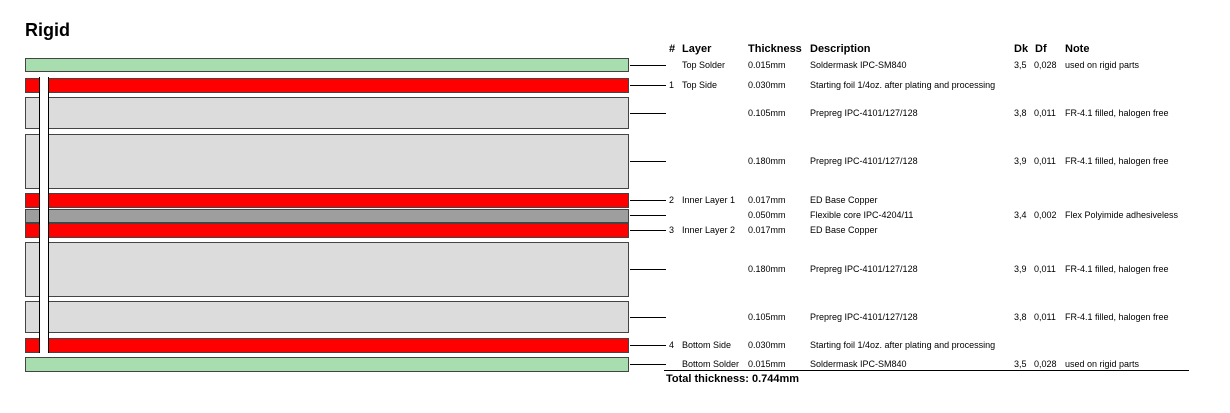 The width and height of the screenshot is (1230, 413). Describe the element at coordinates (862, 215) in the screenshot. I see `row-description: Flexible core IPC-4204/11` at that location.